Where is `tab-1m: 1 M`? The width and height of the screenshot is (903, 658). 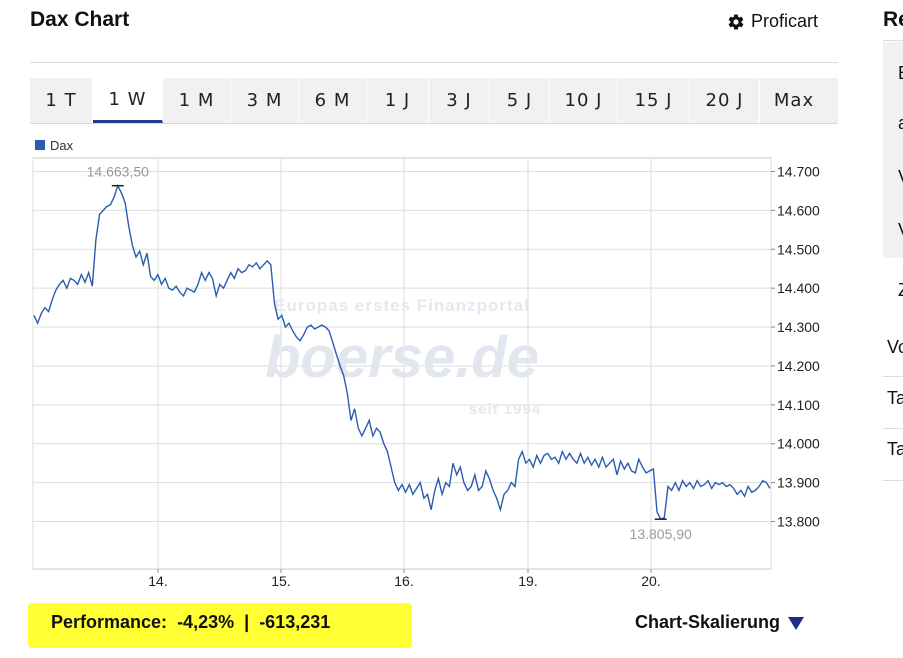 tab-1m: 1 M is located at coordinates (197, 100).